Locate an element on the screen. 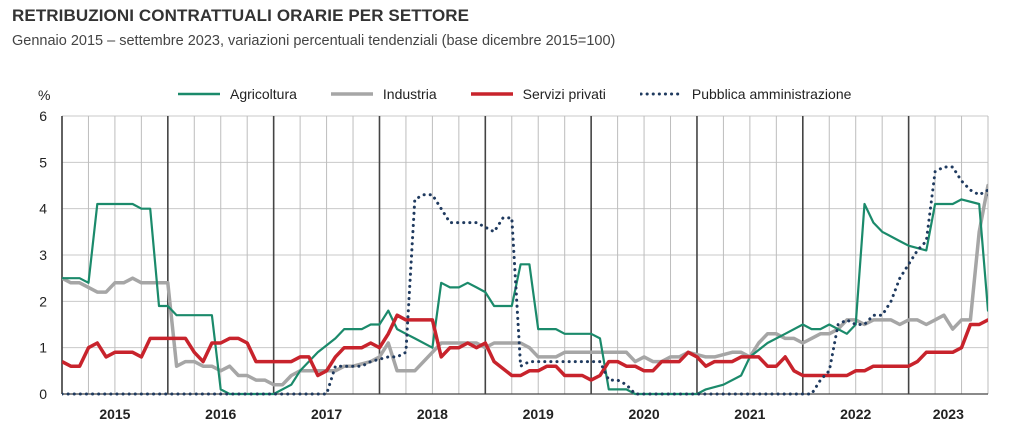  legend-item-pubblica-amministrazione: Pubblica amministrazione is located at coordinates (745, 94).